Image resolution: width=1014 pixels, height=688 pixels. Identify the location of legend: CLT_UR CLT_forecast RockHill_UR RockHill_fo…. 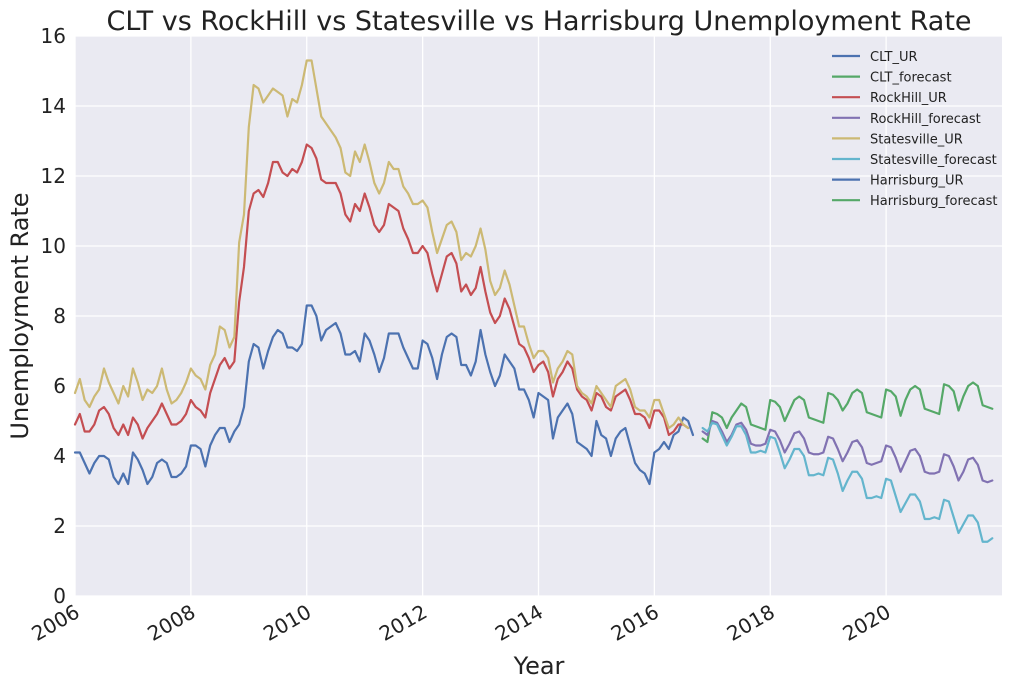
(915, 129).